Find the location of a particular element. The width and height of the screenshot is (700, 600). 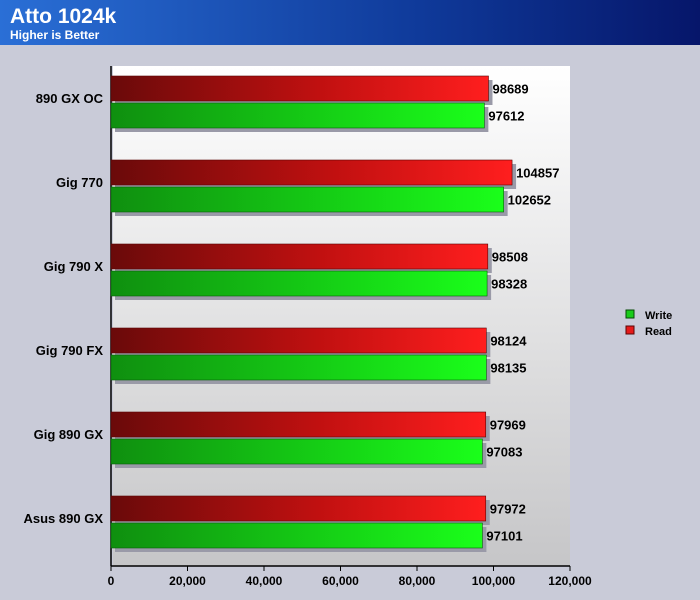

category-label-gig-890-gx: Gig 890 GX is located at coordinates (69, 434).